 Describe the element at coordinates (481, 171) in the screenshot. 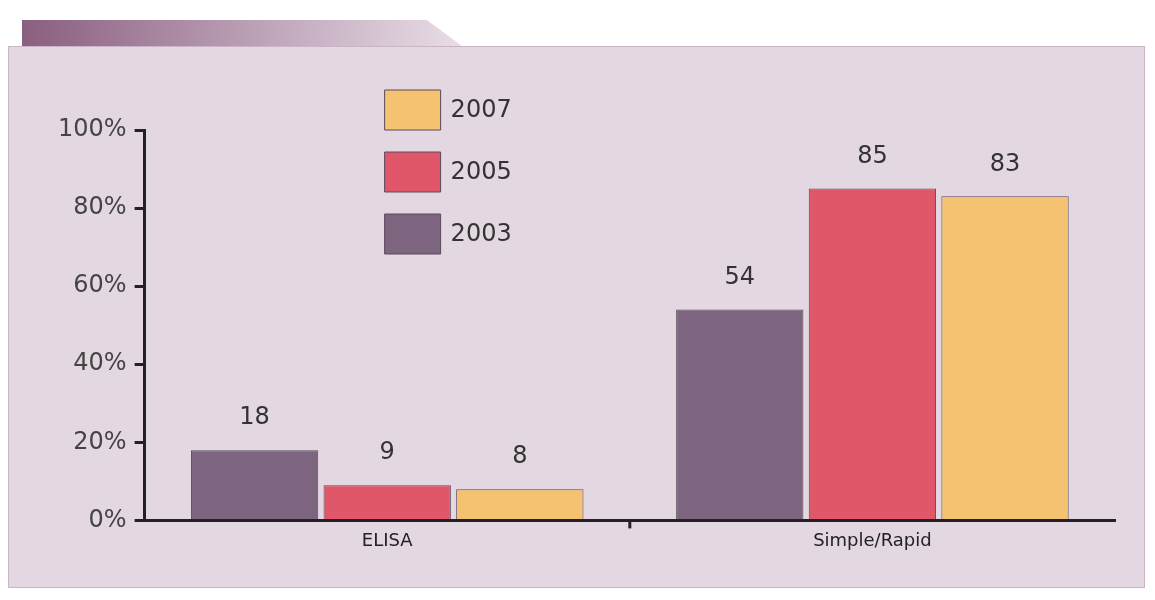

I see `legend-label: 2005` at that location.